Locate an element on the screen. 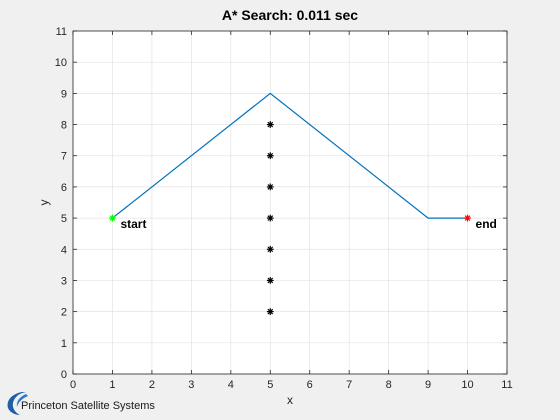 The height and width of the screenshot is (420, 560). x-tick-label: 11 is located at coordinates (506, 385).